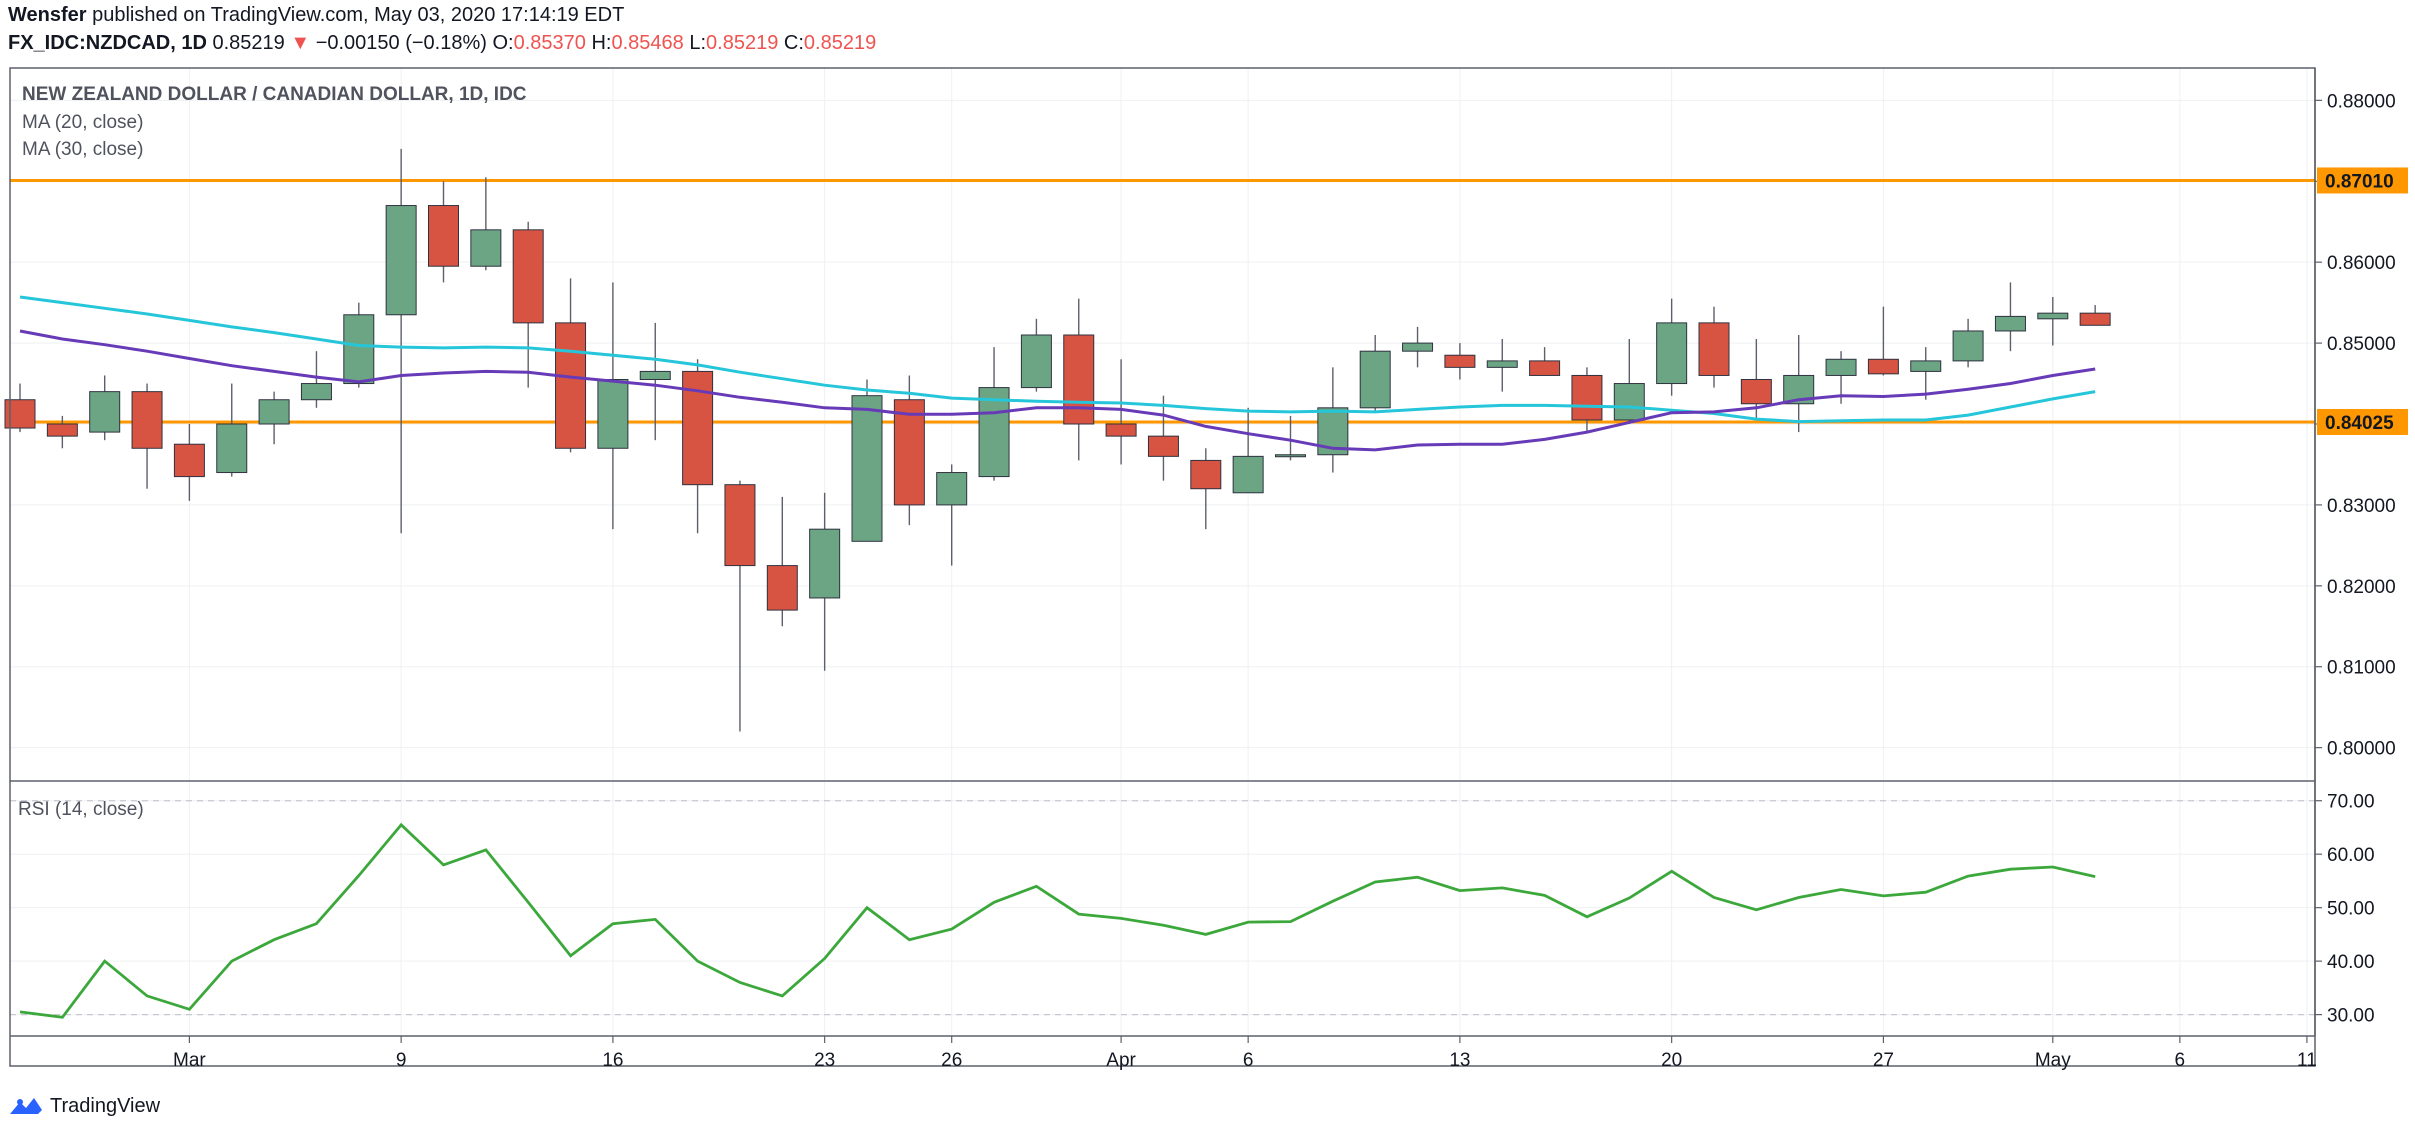 This screenshot has width=2415, height=1138. I want to click on time-tick-label: 16, so click(612, 1060).